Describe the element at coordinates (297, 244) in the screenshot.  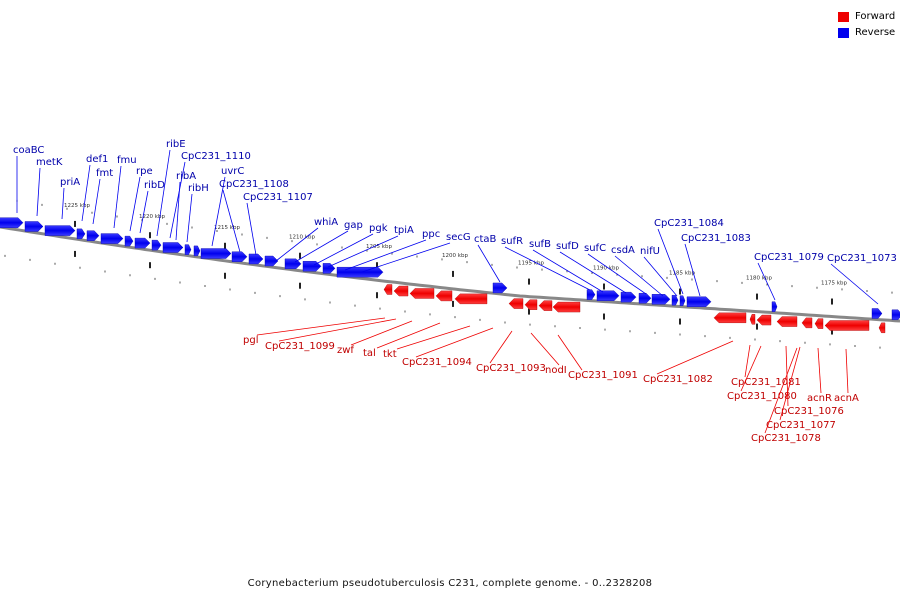
I see `leader-line-whia` at that location.